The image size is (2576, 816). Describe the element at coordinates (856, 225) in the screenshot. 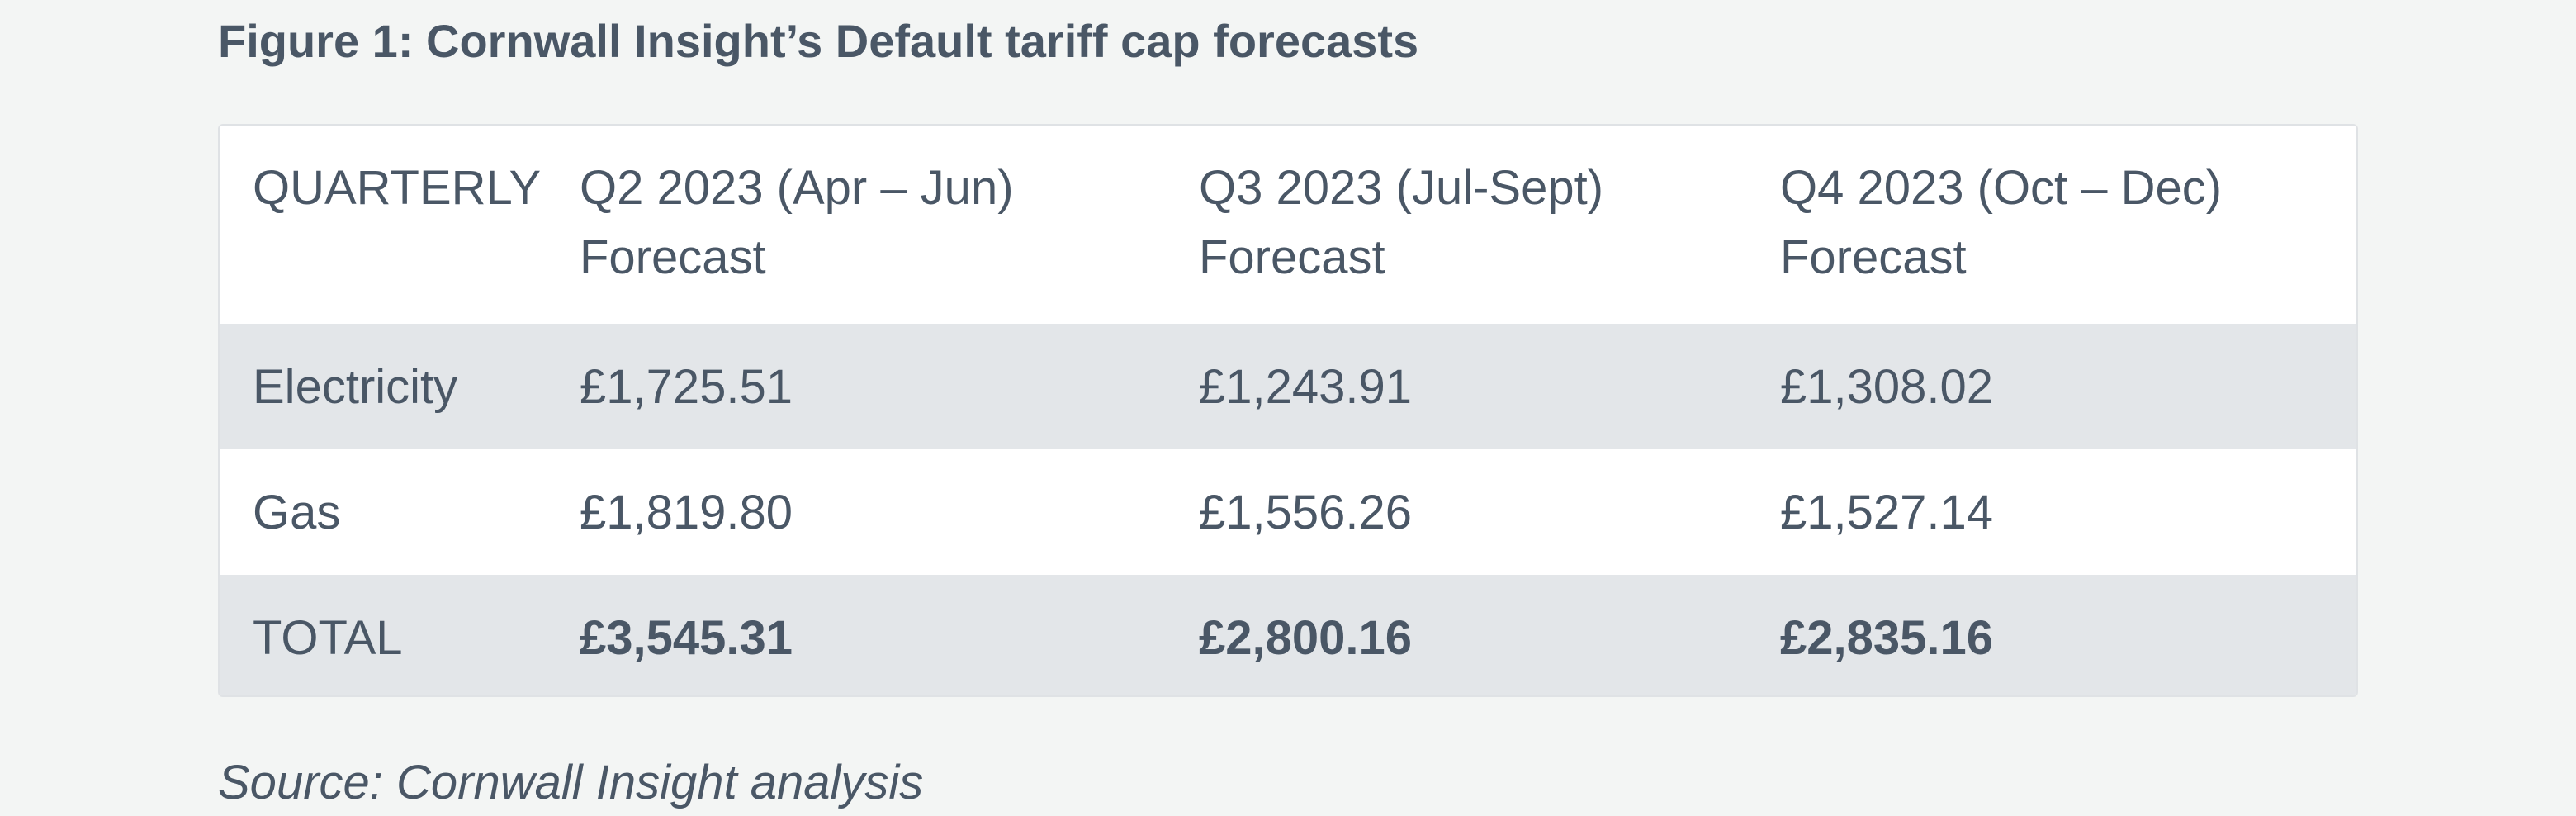

I see `header-q2-2023: Q2 2023 (Apr – Jun) Forecast` at that location.